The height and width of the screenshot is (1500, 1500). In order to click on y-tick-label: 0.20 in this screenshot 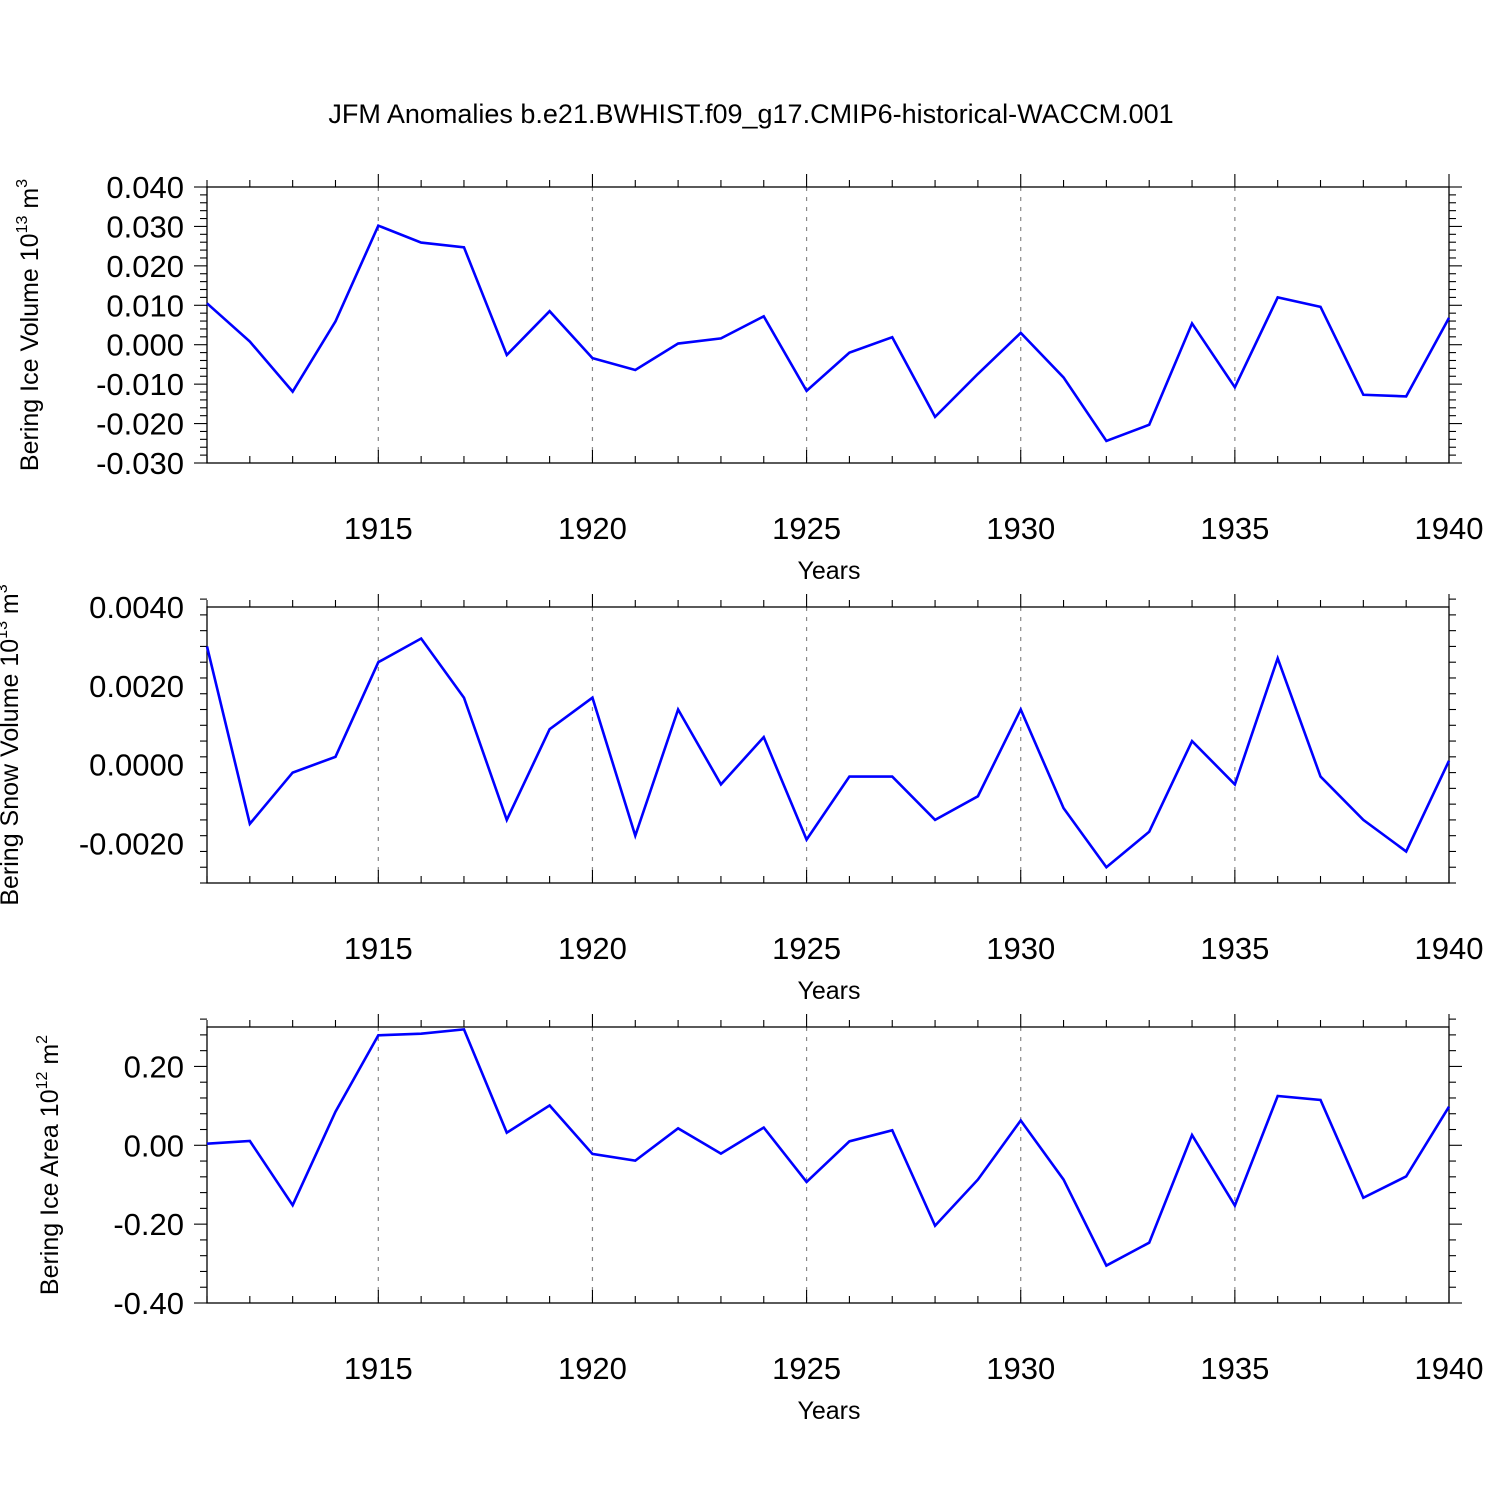, I will do `click(154, 1066)`.